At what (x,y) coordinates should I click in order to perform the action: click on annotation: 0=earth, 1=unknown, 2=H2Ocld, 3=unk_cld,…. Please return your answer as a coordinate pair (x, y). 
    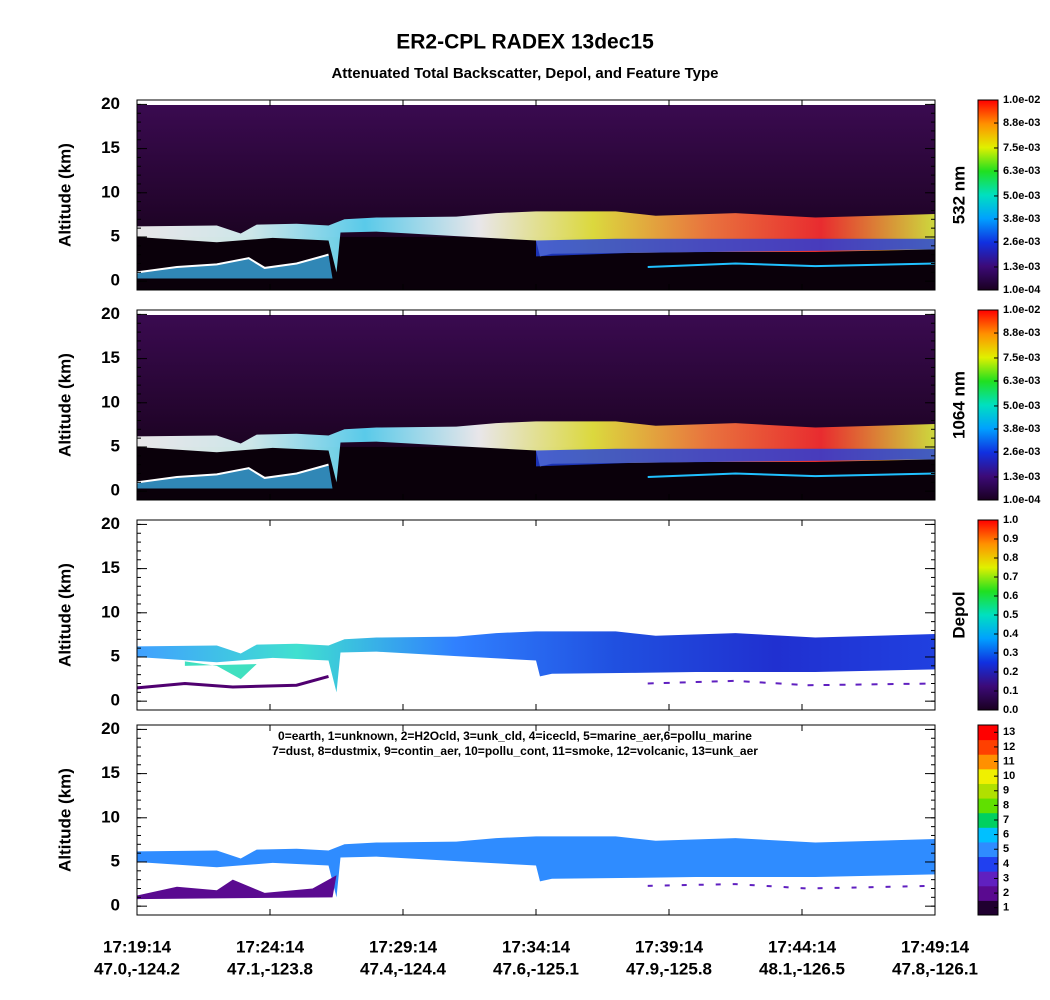
    Looking at the image, I should click on (515, 736).